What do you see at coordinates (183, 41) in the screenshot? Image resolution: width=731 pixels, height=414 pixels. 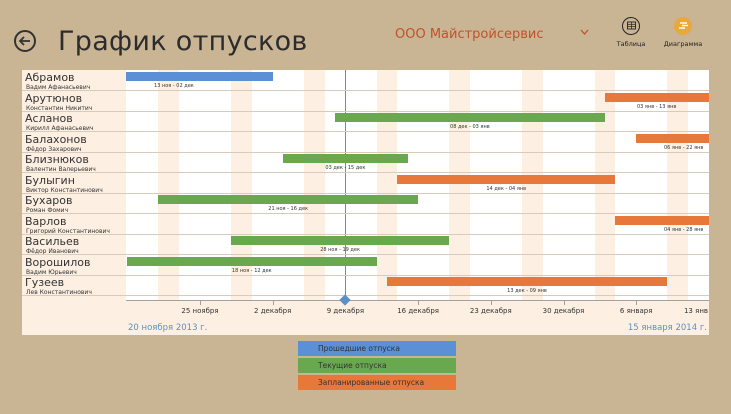 I see `page-title: График отпусков` at bounding box center [183, 41].